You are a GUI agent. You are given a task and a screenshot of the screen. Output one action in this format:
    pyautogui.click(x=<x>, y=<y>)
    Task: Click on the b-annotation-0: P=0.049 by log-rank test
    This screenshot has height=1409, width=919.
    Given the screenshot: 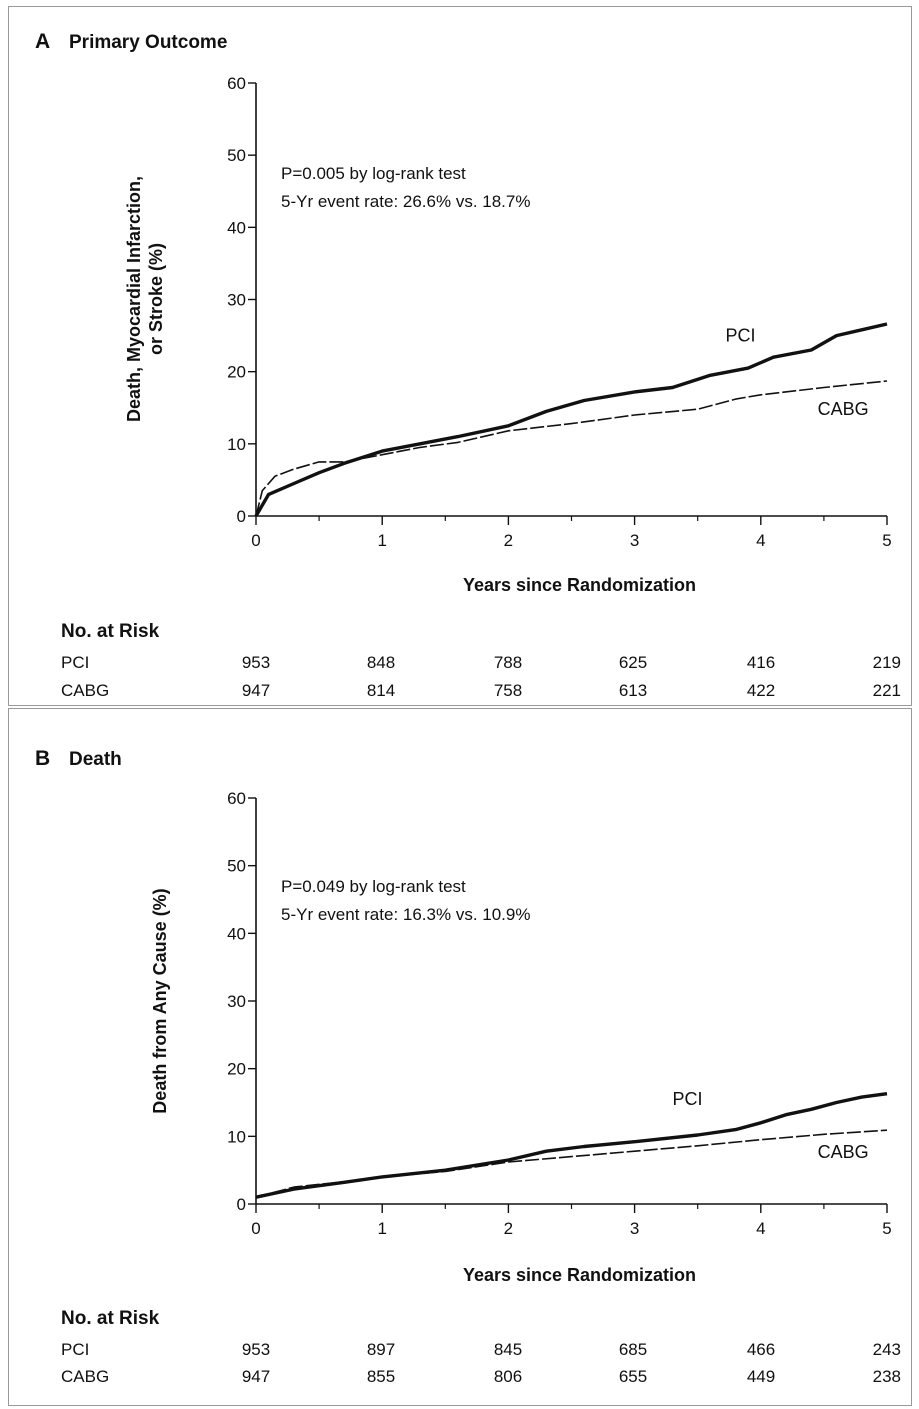 What is the action you would take?
    pyautogui.click(x=373, y=886)
    